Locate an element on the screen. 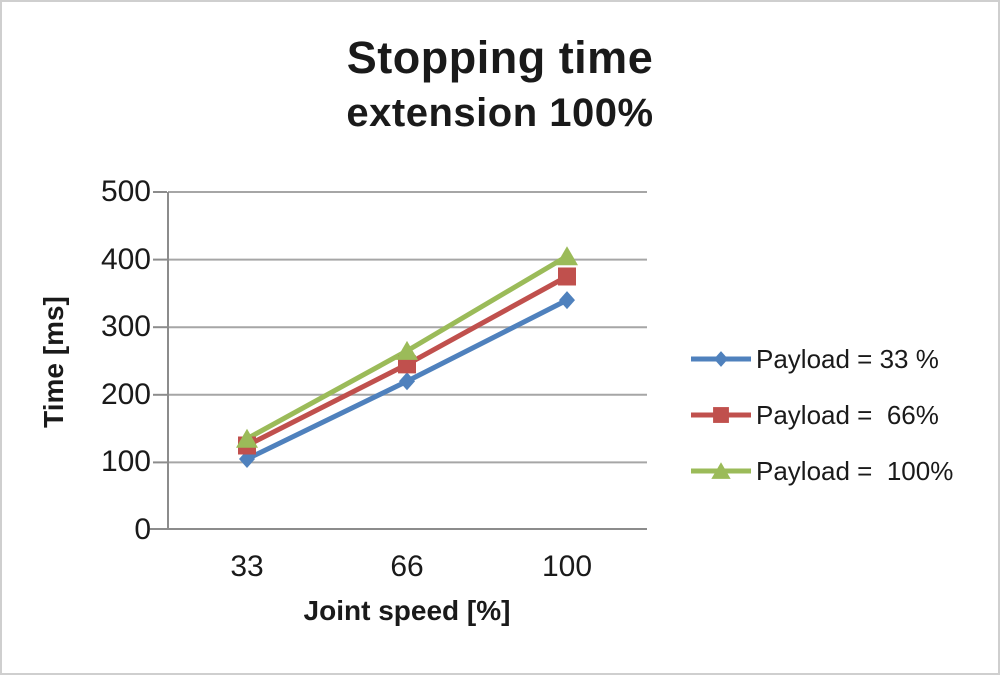  legend-item-payload-33: Payload = 33 % is located at coordinates (821, 358).